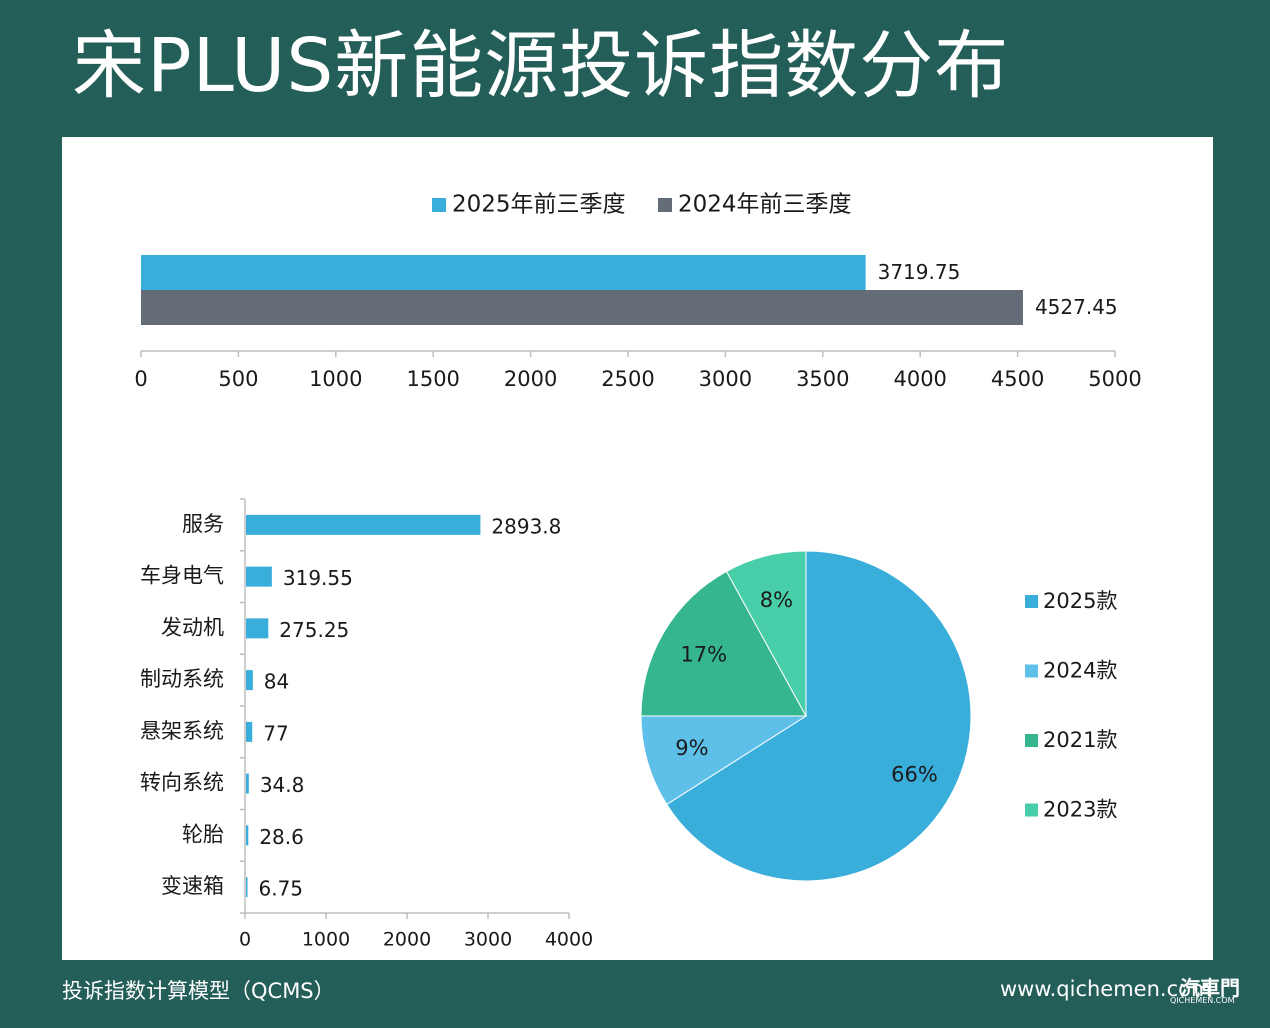 Image resolution: width=1270 pixels, height=1028 pixels. I want to click on top-x-tick-label-1: 500, so click(238, 379).